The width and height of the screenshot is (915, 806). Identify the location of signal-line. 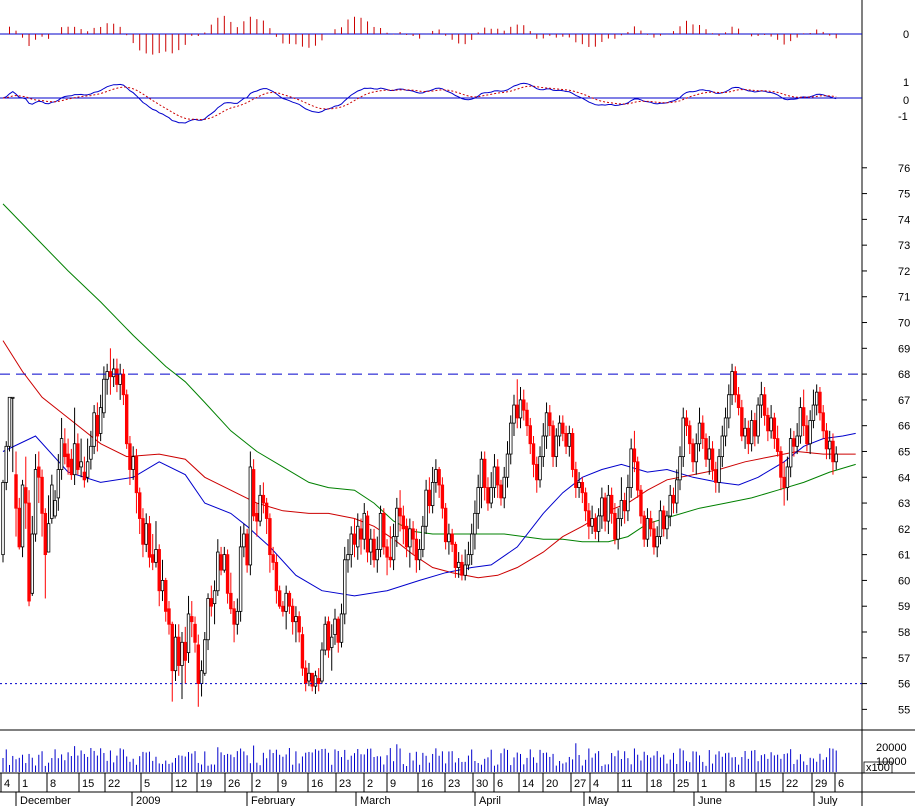
(419, 103).